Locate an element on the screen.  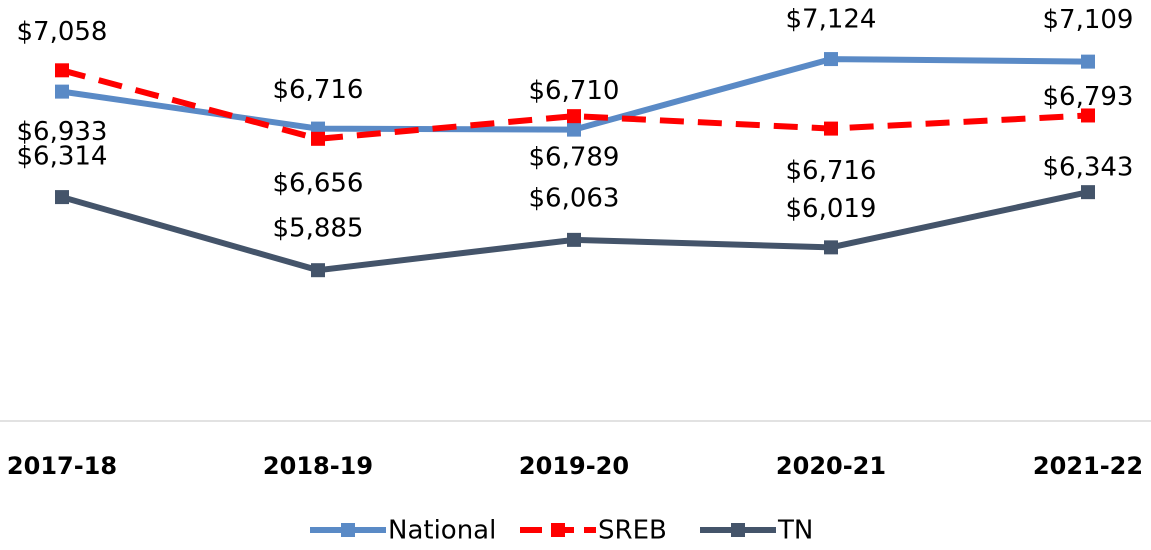
legend-label: TN is located at coordinates (795, 531).